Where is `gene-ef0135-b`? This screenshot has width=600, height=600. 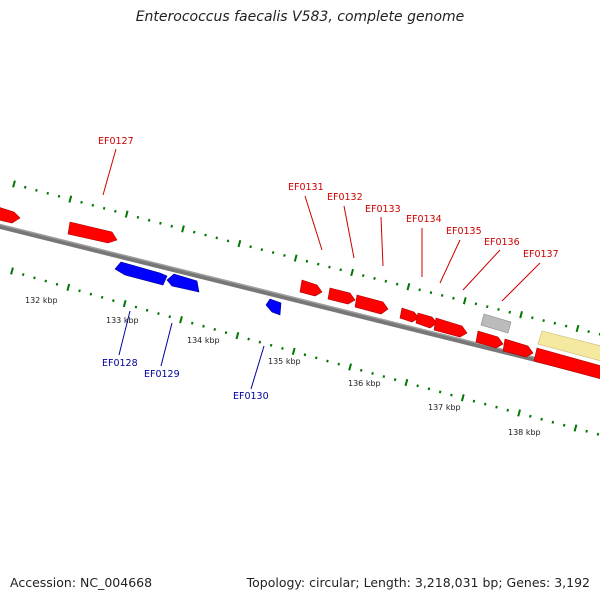
gene-ef0135-b is located at coordinates (450, 327).